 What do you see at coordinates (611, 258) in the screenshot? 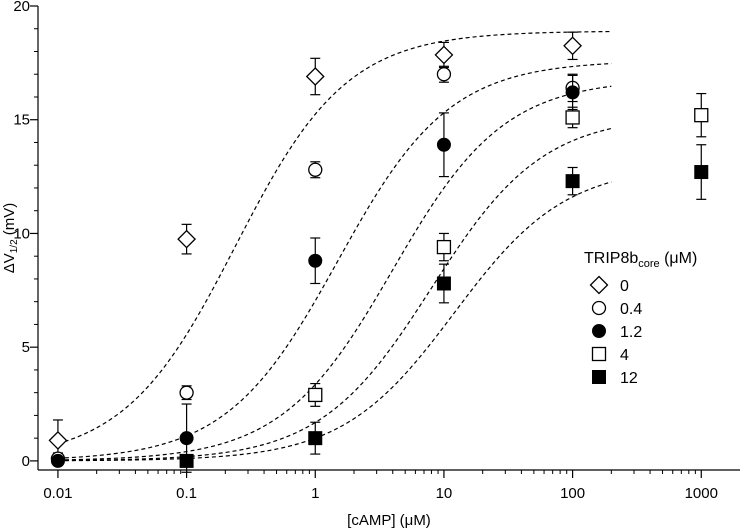
I see `legend-title-base: TRIP8b` at bounding box center [611, 258].